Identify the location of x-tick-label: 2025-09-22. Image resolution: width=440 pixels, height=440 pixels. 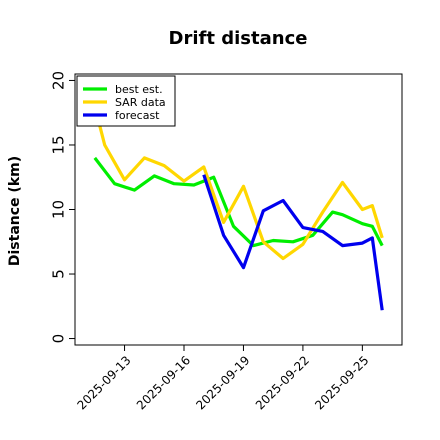
(282, 382).